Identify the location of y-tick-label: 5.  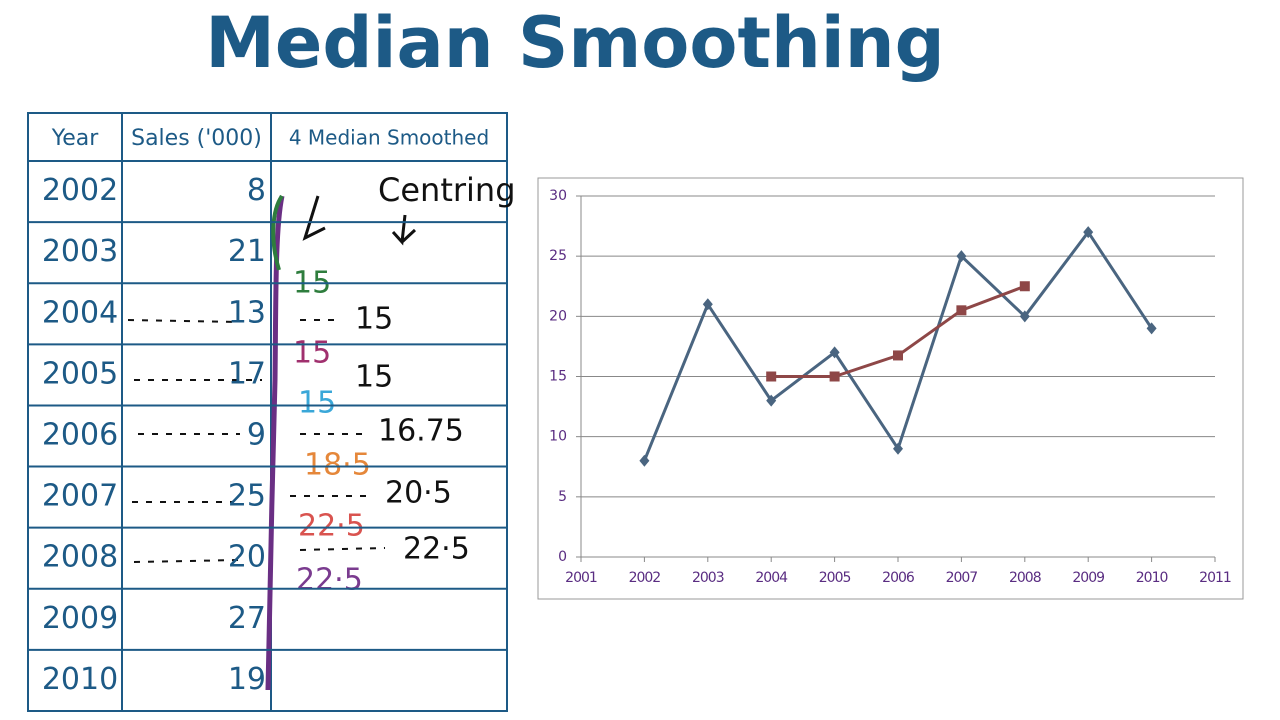
(562, 497).